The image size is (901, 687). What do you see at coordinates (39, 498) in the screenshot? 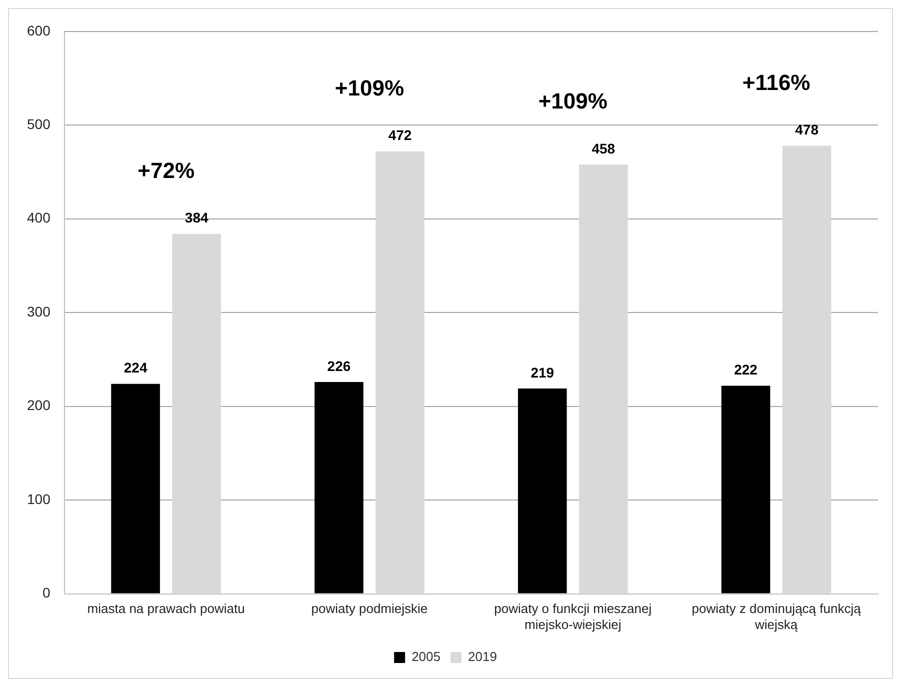
I see `y-tick-label: 100` at bounding box center [39, 498].